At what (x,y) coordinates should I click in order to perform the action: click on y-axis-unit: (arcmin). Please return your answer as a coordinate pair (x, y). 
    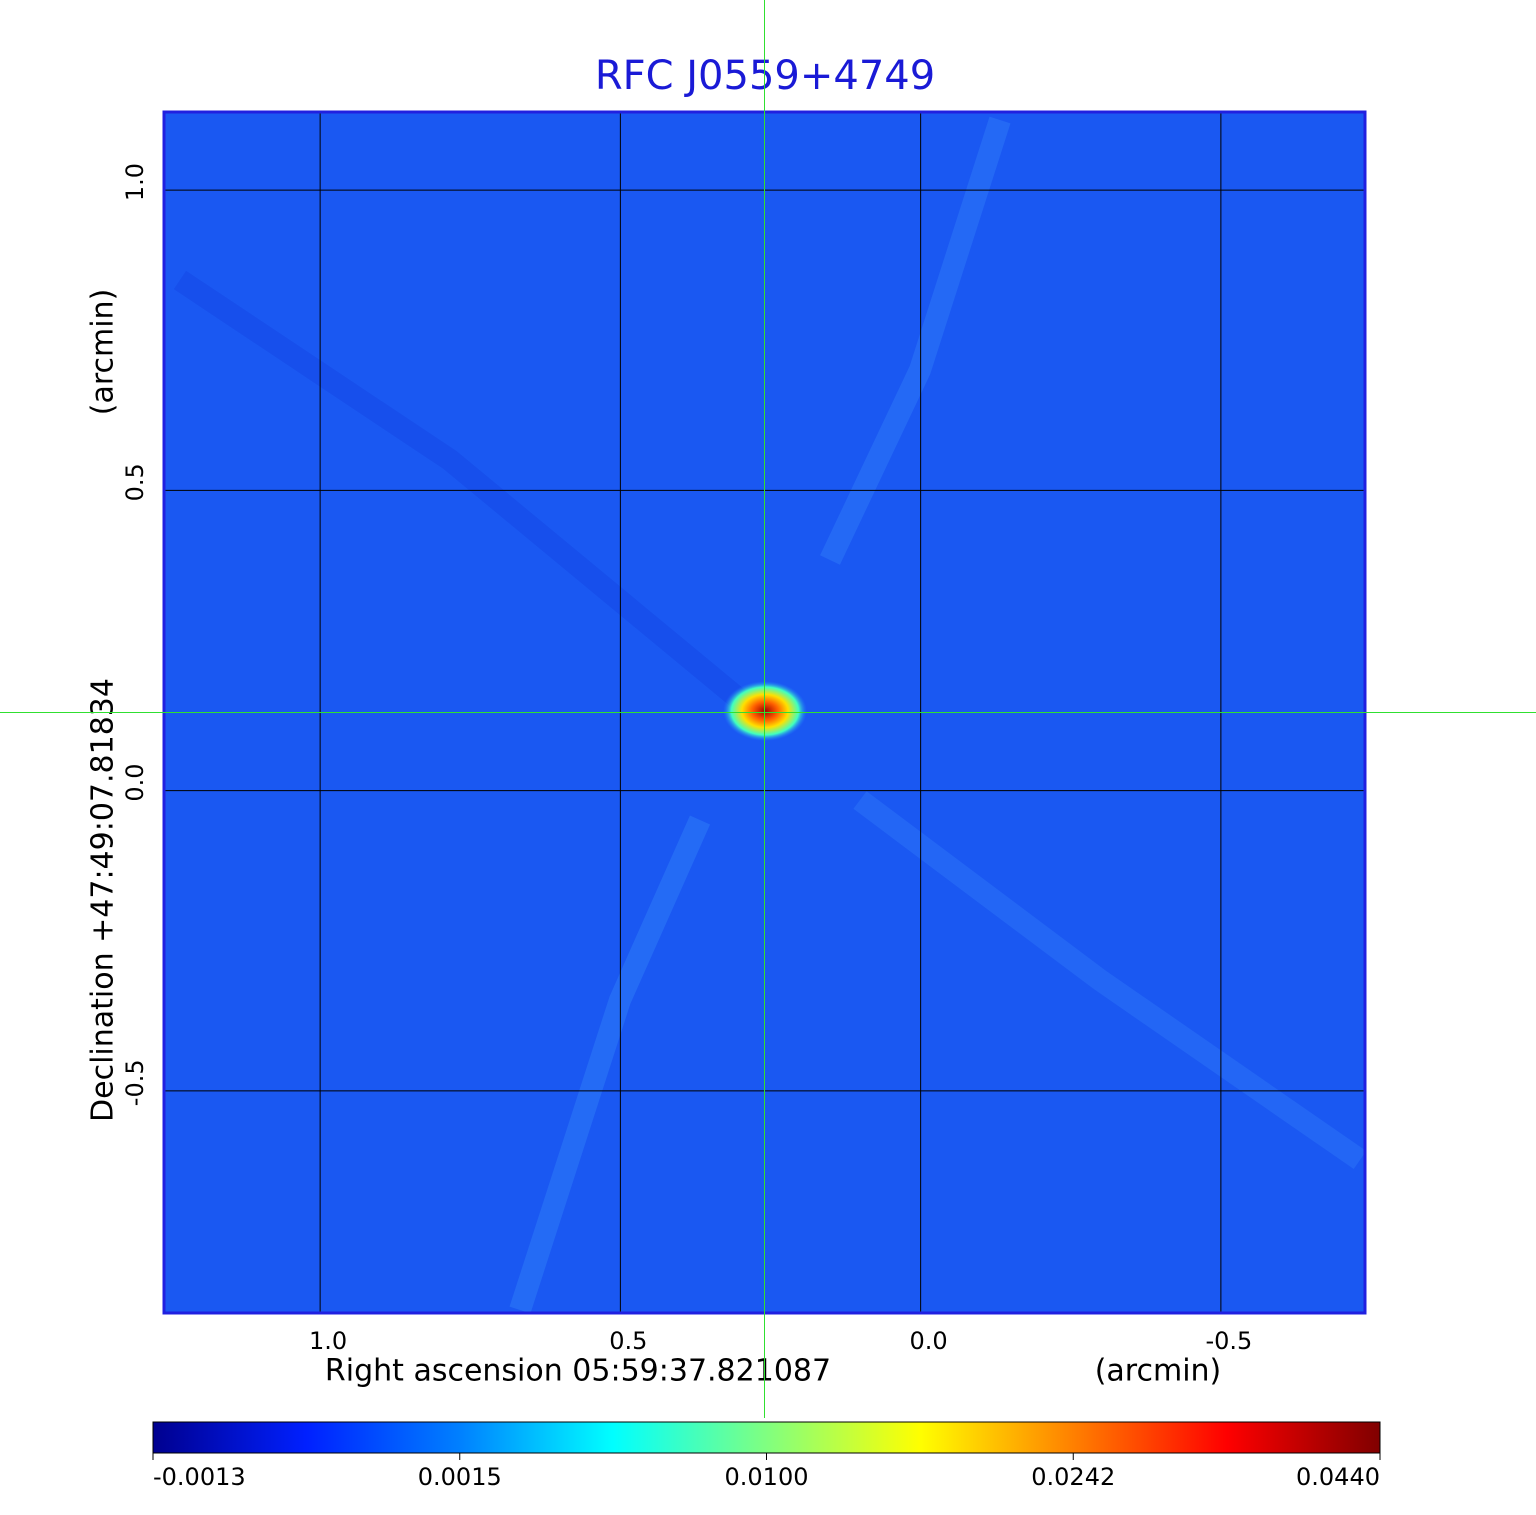
    Looking at the image, I should click on (103, 352).